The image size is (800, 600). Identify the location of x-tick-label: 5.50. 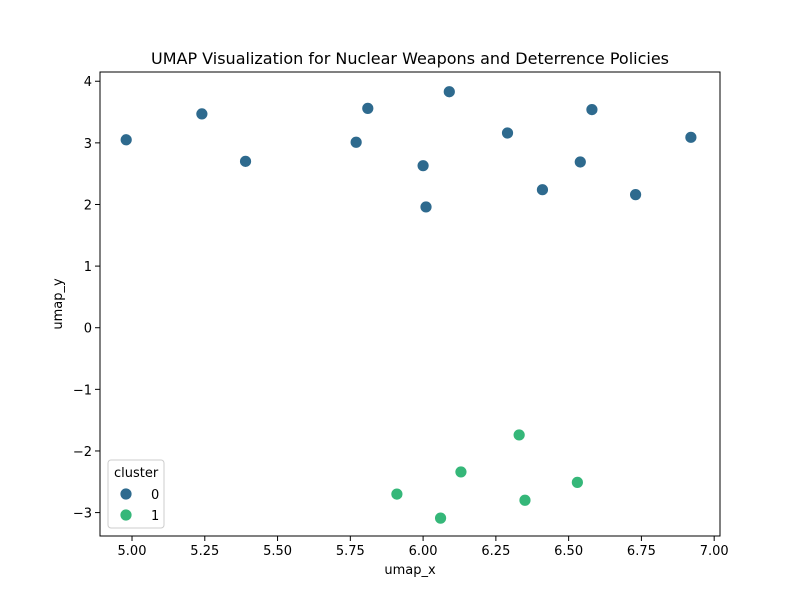
(277, 551).